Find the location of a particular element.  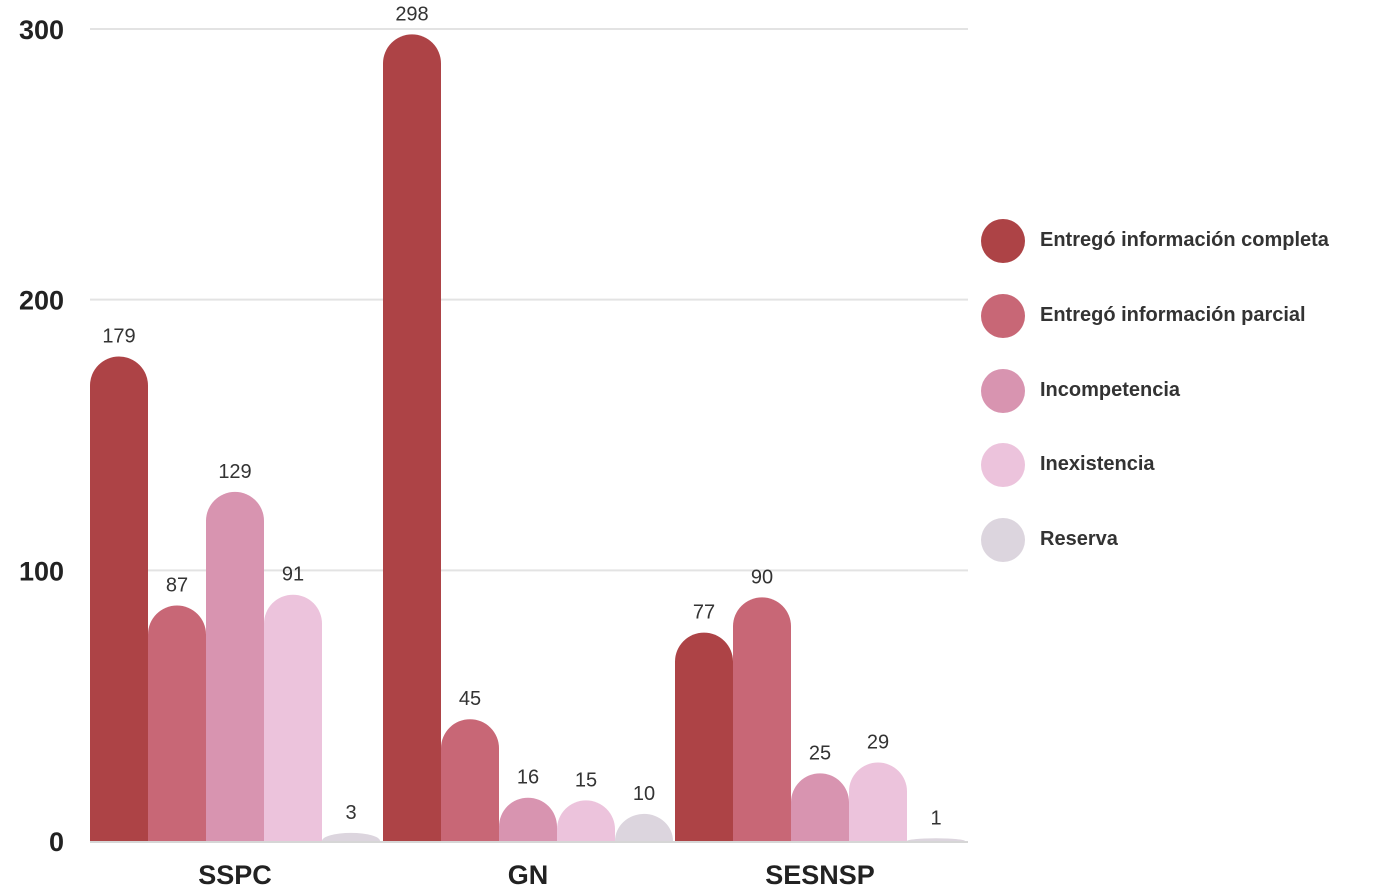

data-label: 16 is located at coordinates (528, 778).